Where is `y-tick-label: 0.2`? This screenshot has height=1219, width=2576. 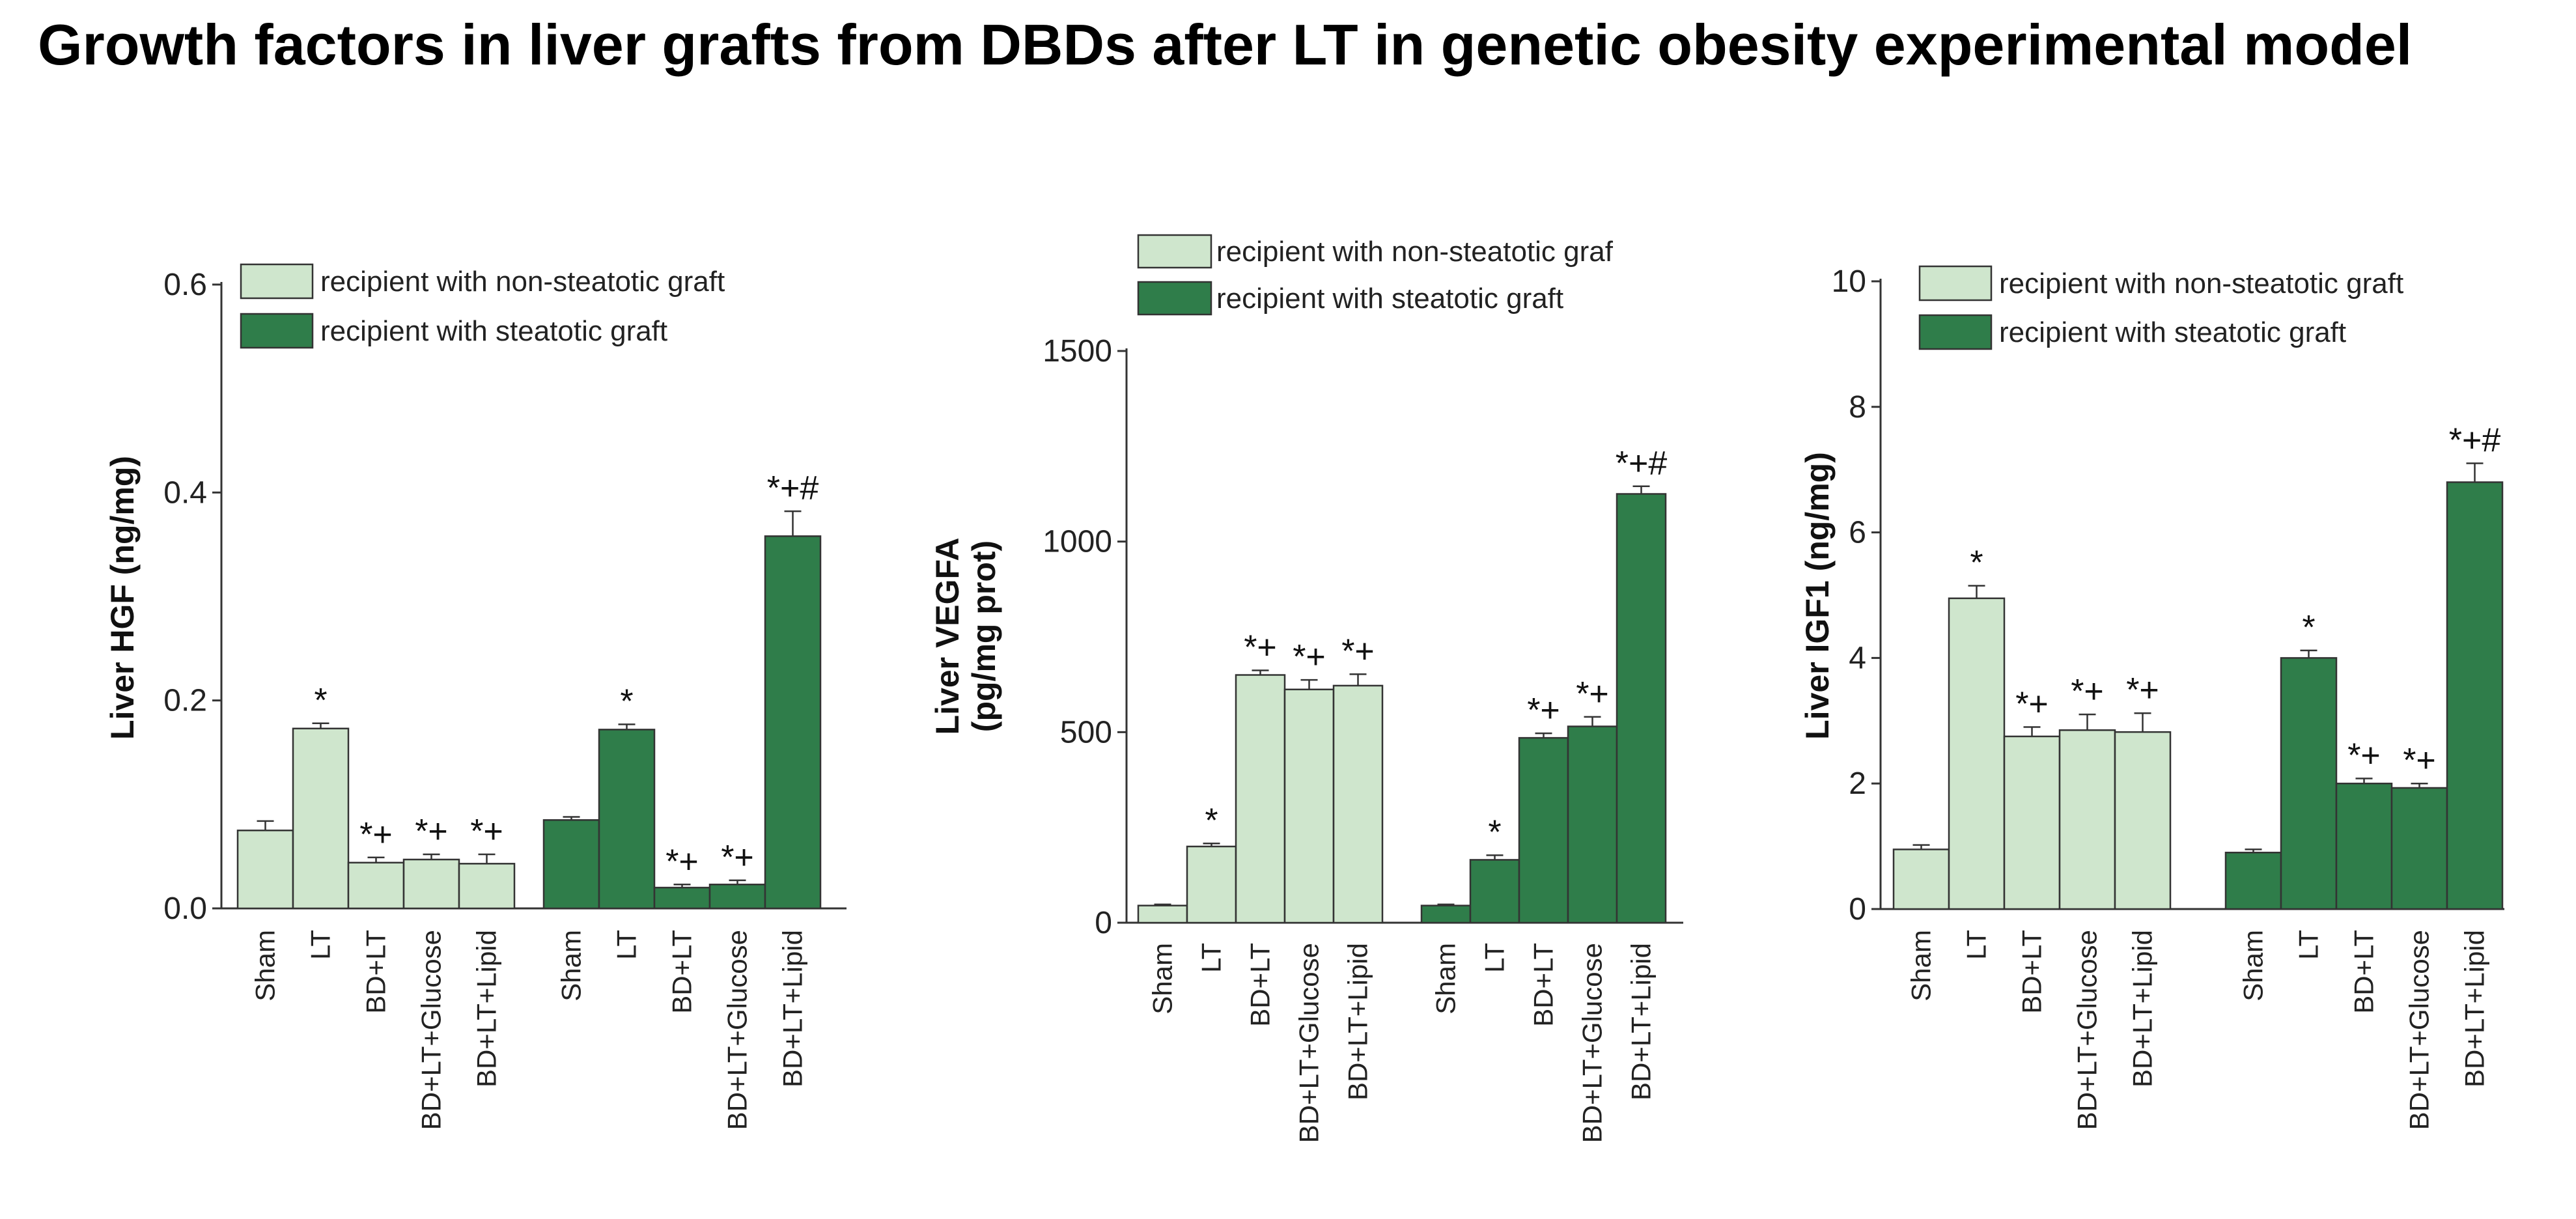 y-tick-label: 0.2 is located at coordinates (185, 701).